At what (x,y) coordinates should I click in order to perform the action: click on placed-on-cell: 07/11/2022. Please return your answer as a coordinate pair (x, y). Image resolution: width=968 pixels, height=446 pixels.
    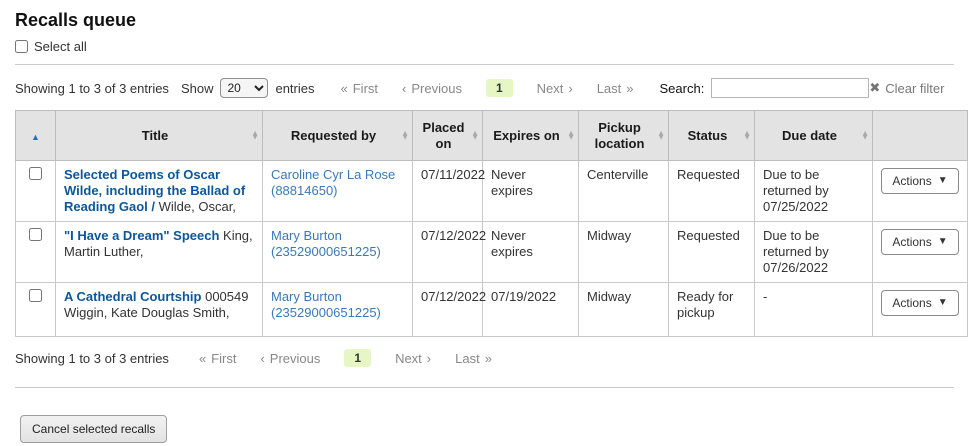
    Looking at the image, I should click on (448, 191).